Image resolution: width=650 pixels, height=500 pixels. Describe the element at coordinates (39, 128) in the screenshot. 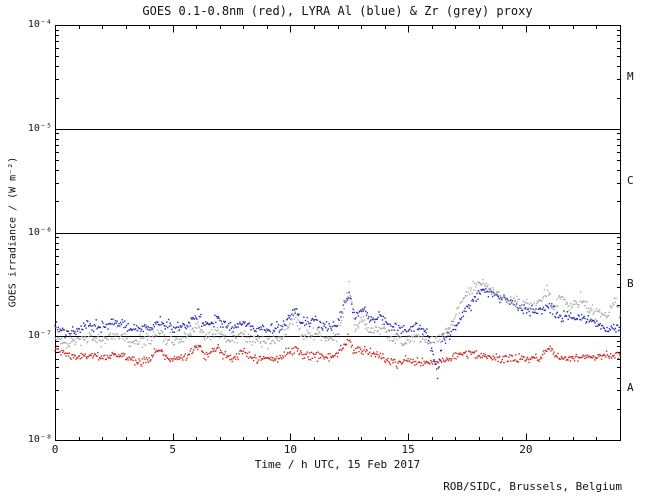

I see `y-tick-label: 10⁻⁵` at that location.